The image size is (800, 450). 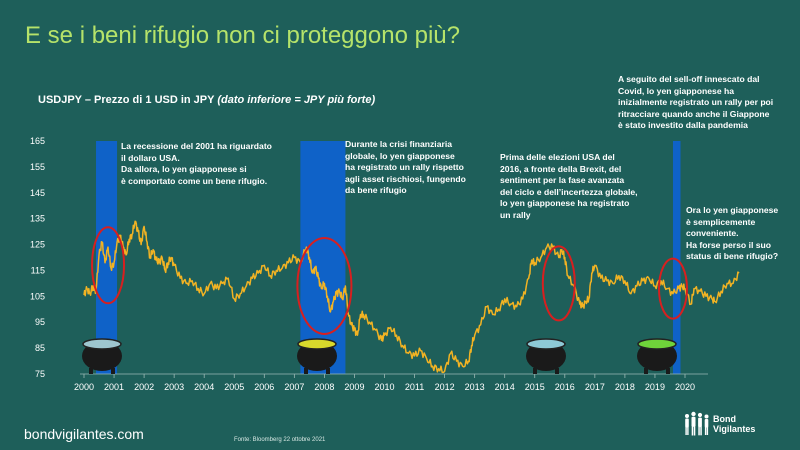 I want to click on annotation-line: è stato investito dalla pandemia, so click(x=683, y=125).